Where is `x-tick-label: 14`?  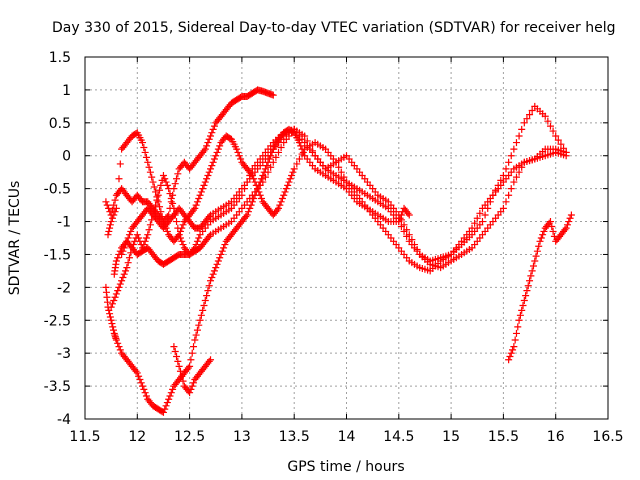 x-tick-label: 14 is located at coordinates (347, 437).